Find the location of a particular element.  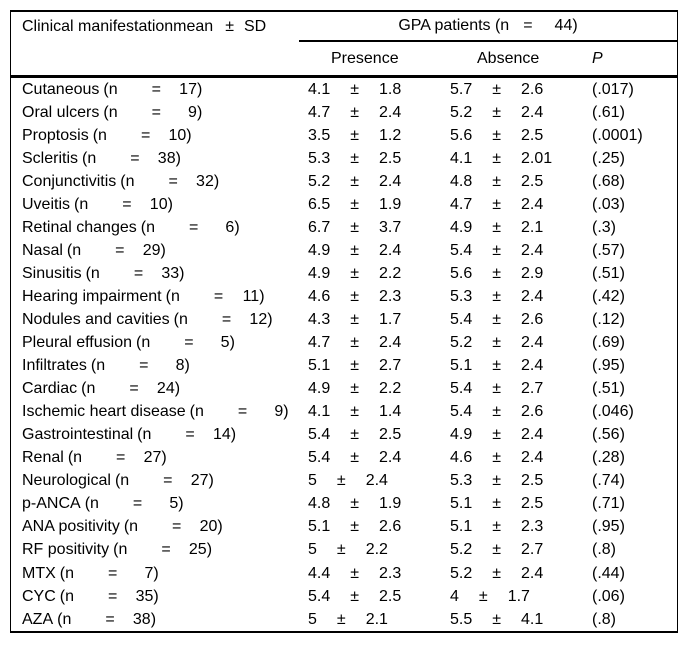

presence-sd: 2.4 is located at coordinates (390, 343).